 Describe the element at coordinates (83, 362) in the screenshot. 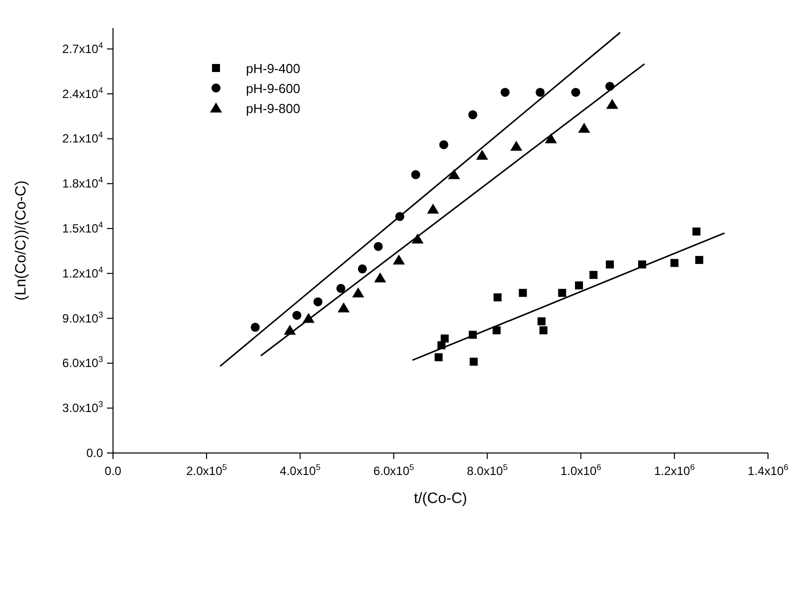

I see `y-tick-label: 6.0x10$^{3}$` at that location.